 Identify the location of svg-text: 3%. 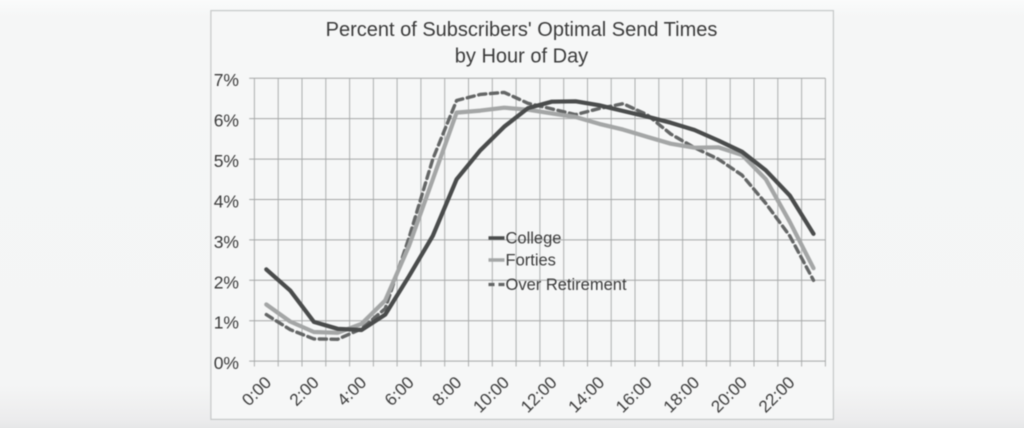
(226, 242).